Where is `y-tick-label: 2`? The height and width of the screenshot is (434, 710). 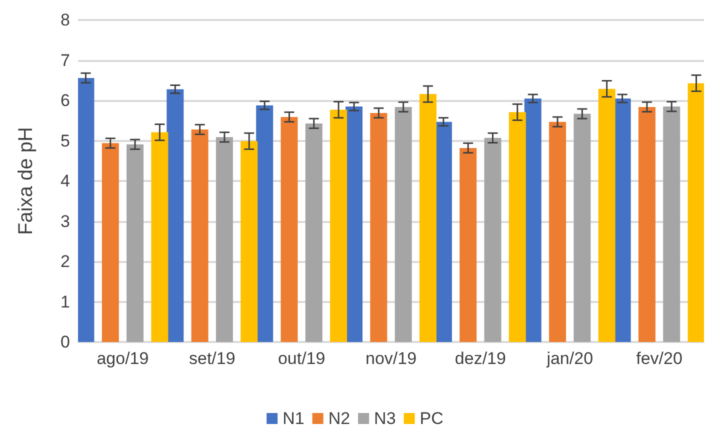 y-tick-label: 2 is located at coordinates (65, 261).